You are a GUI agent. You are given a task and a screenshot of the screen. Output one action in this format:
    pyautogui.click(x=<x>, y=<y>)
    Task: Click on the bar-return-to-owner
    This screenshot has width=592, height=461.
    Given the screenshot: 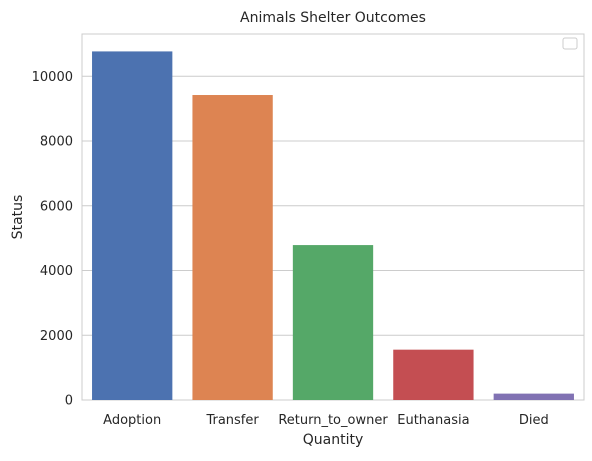 What is the action you would take?
    pyautogui.click(x=333, y=322)
    